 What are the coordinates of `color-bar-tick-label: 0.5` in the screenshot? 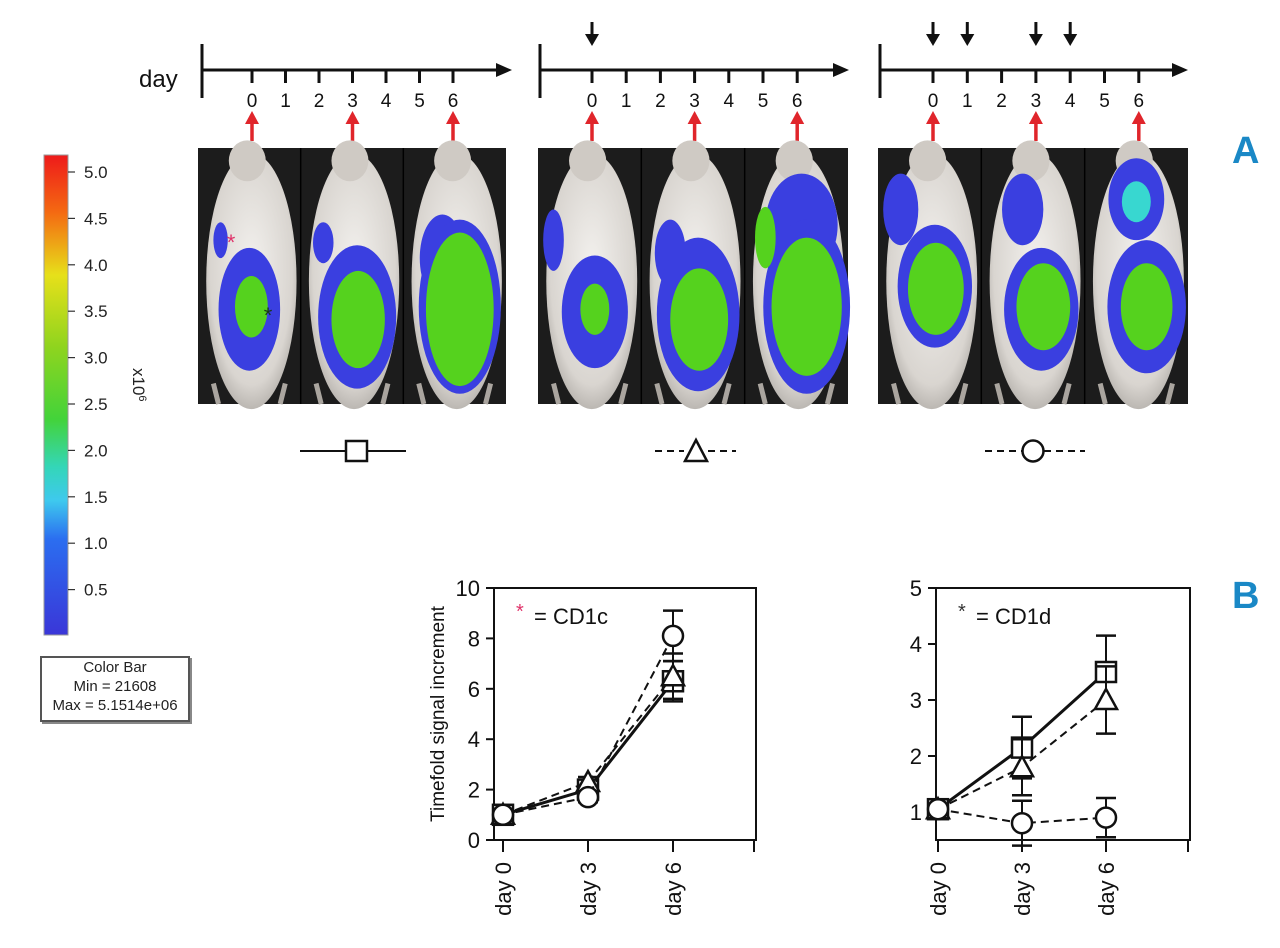 It's located at (96, 590).